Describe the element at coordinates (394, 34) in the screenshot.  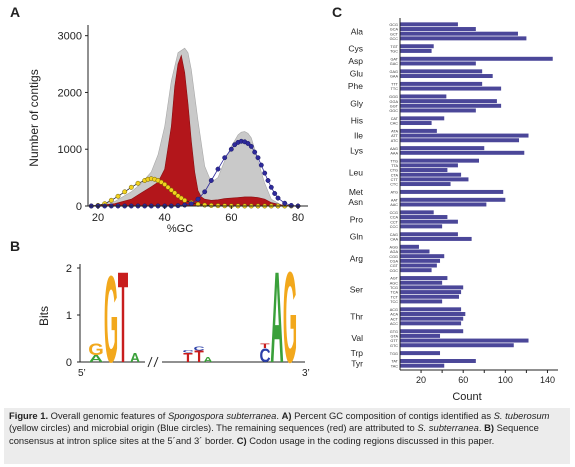
I see `codon-label: GCT` at that location.